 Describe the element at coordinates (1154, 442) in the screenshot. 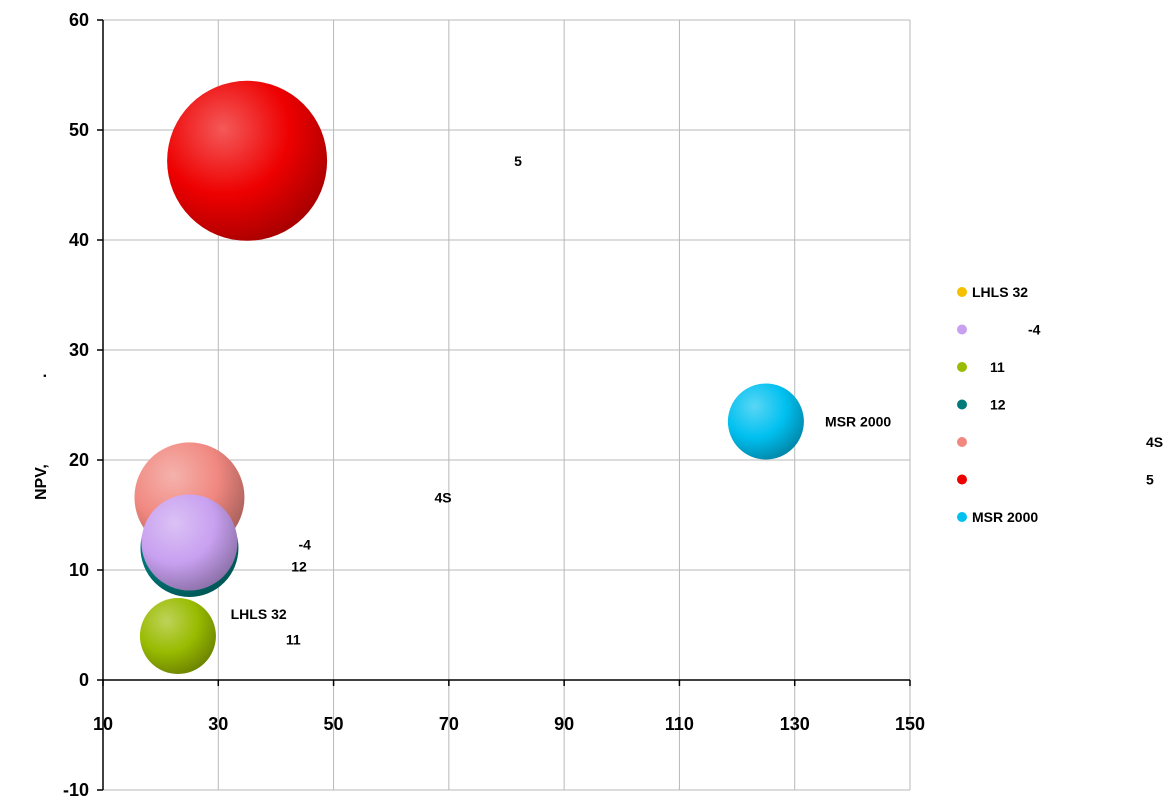

I see `legend-label: 4S` at that location.